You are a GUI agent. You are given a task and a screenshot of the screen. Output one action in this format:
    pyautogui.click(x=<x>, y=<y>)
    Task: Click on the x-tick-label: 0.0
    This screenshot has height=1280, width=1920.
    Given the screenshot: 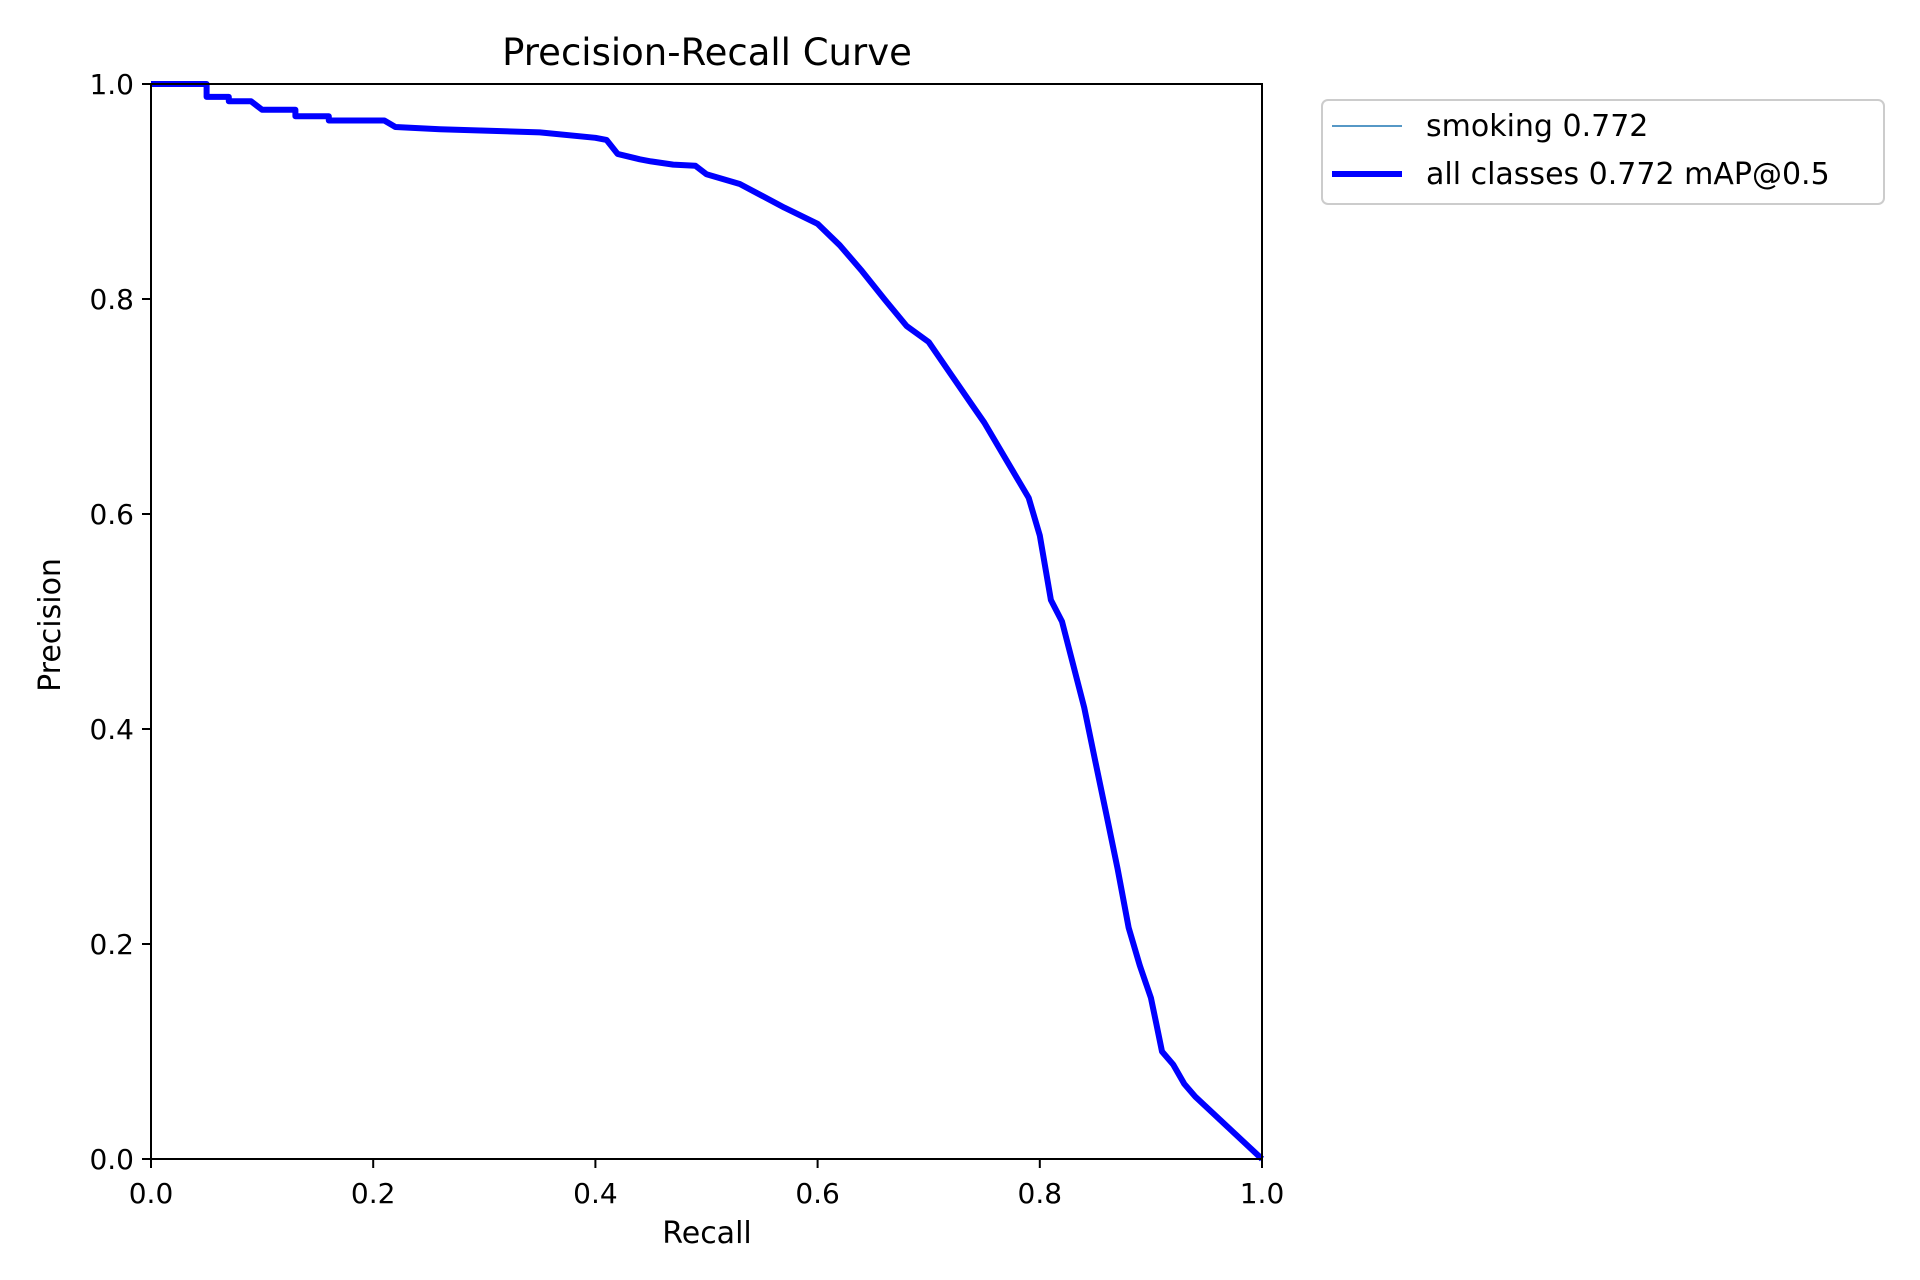 What is the action you would take?
    pyautogui.click(x=151, y=1193)
    